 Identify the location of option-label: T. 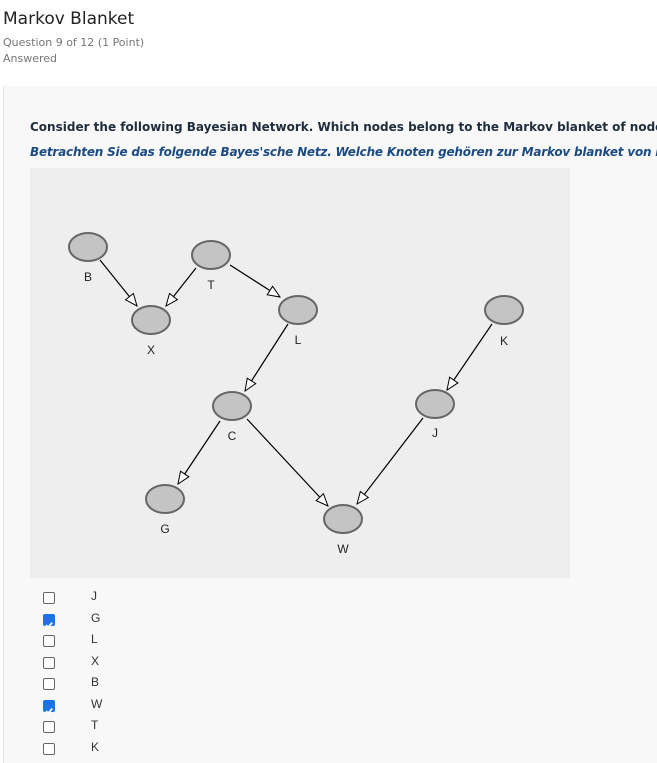
(95, 725).